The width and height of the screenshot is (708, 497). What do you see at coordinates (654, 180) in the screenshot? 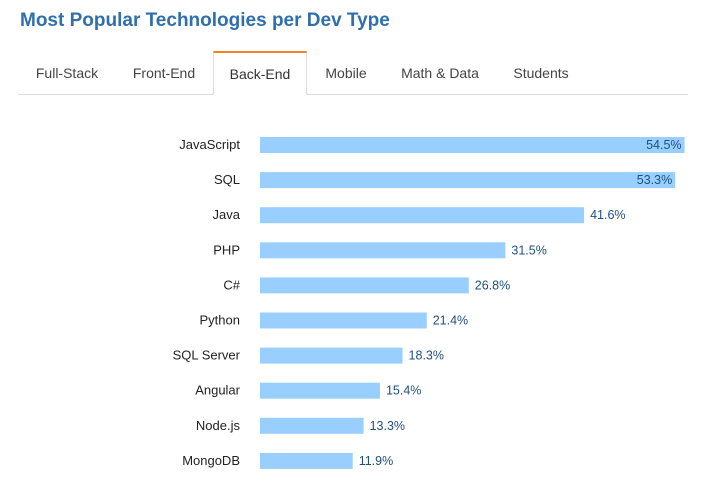
I see `value-label: 53.3%` at bounding box center [654, 180].